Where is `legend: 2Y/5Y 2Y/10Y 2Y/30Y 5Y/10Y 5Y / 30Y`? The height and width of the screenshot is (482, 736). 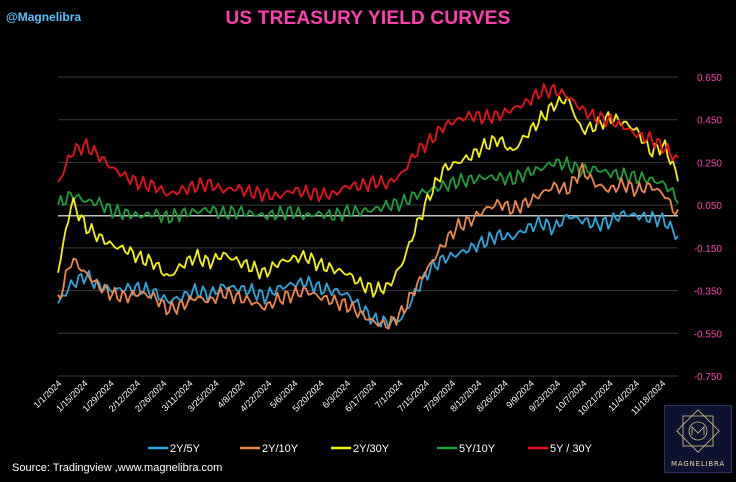
legend: 2Y/5Y 2Y/10Y 2Y/30Y 5Y/10Y 5Y / 30Y is located at coordinates (370, 449).